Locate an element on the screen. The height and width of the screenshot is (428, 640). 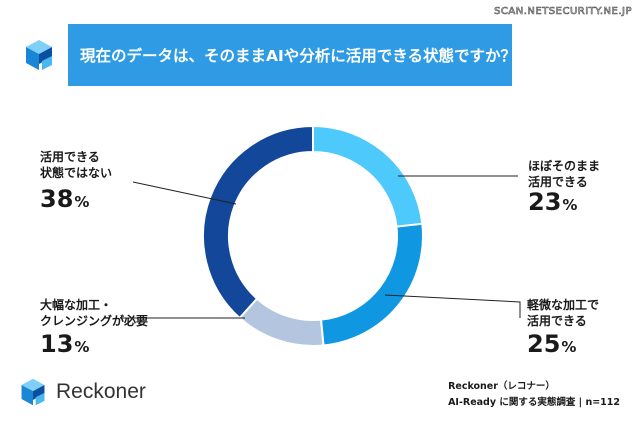
value-slice-3-unit: % is located at coordinates (82, 347).